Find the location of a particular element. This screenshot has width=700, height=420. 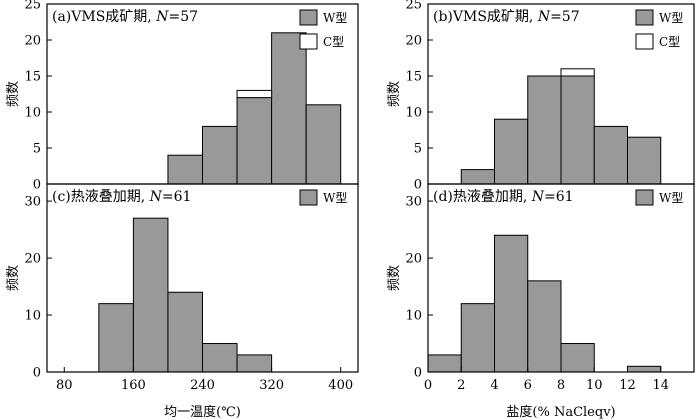

bar-d-s0-b4 is located at coordinates (577, 358).